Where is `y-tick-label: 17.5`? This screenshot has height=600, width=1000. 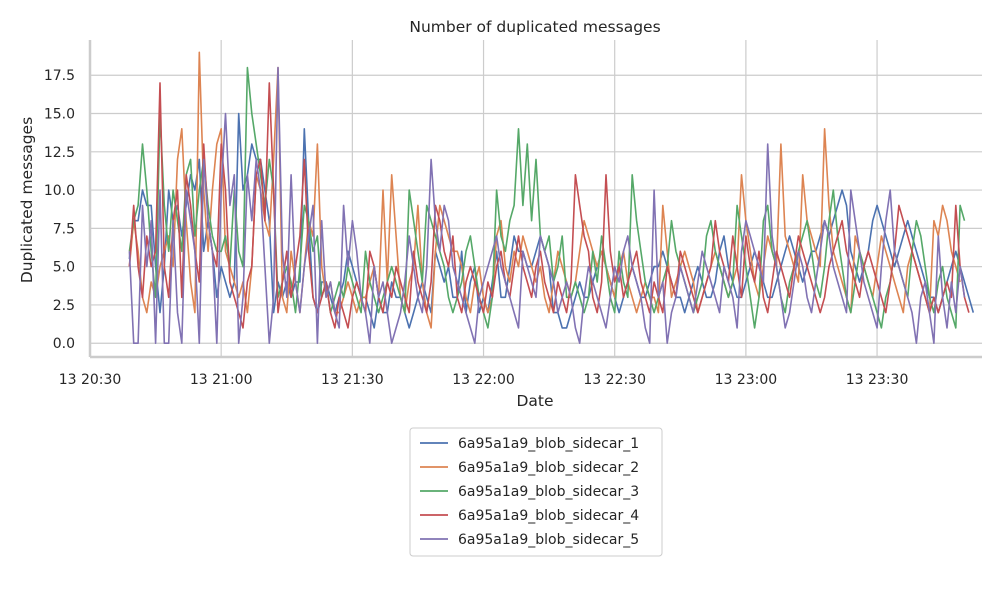 y-tick-label: 17.5 is located at coordinates (59, 76).